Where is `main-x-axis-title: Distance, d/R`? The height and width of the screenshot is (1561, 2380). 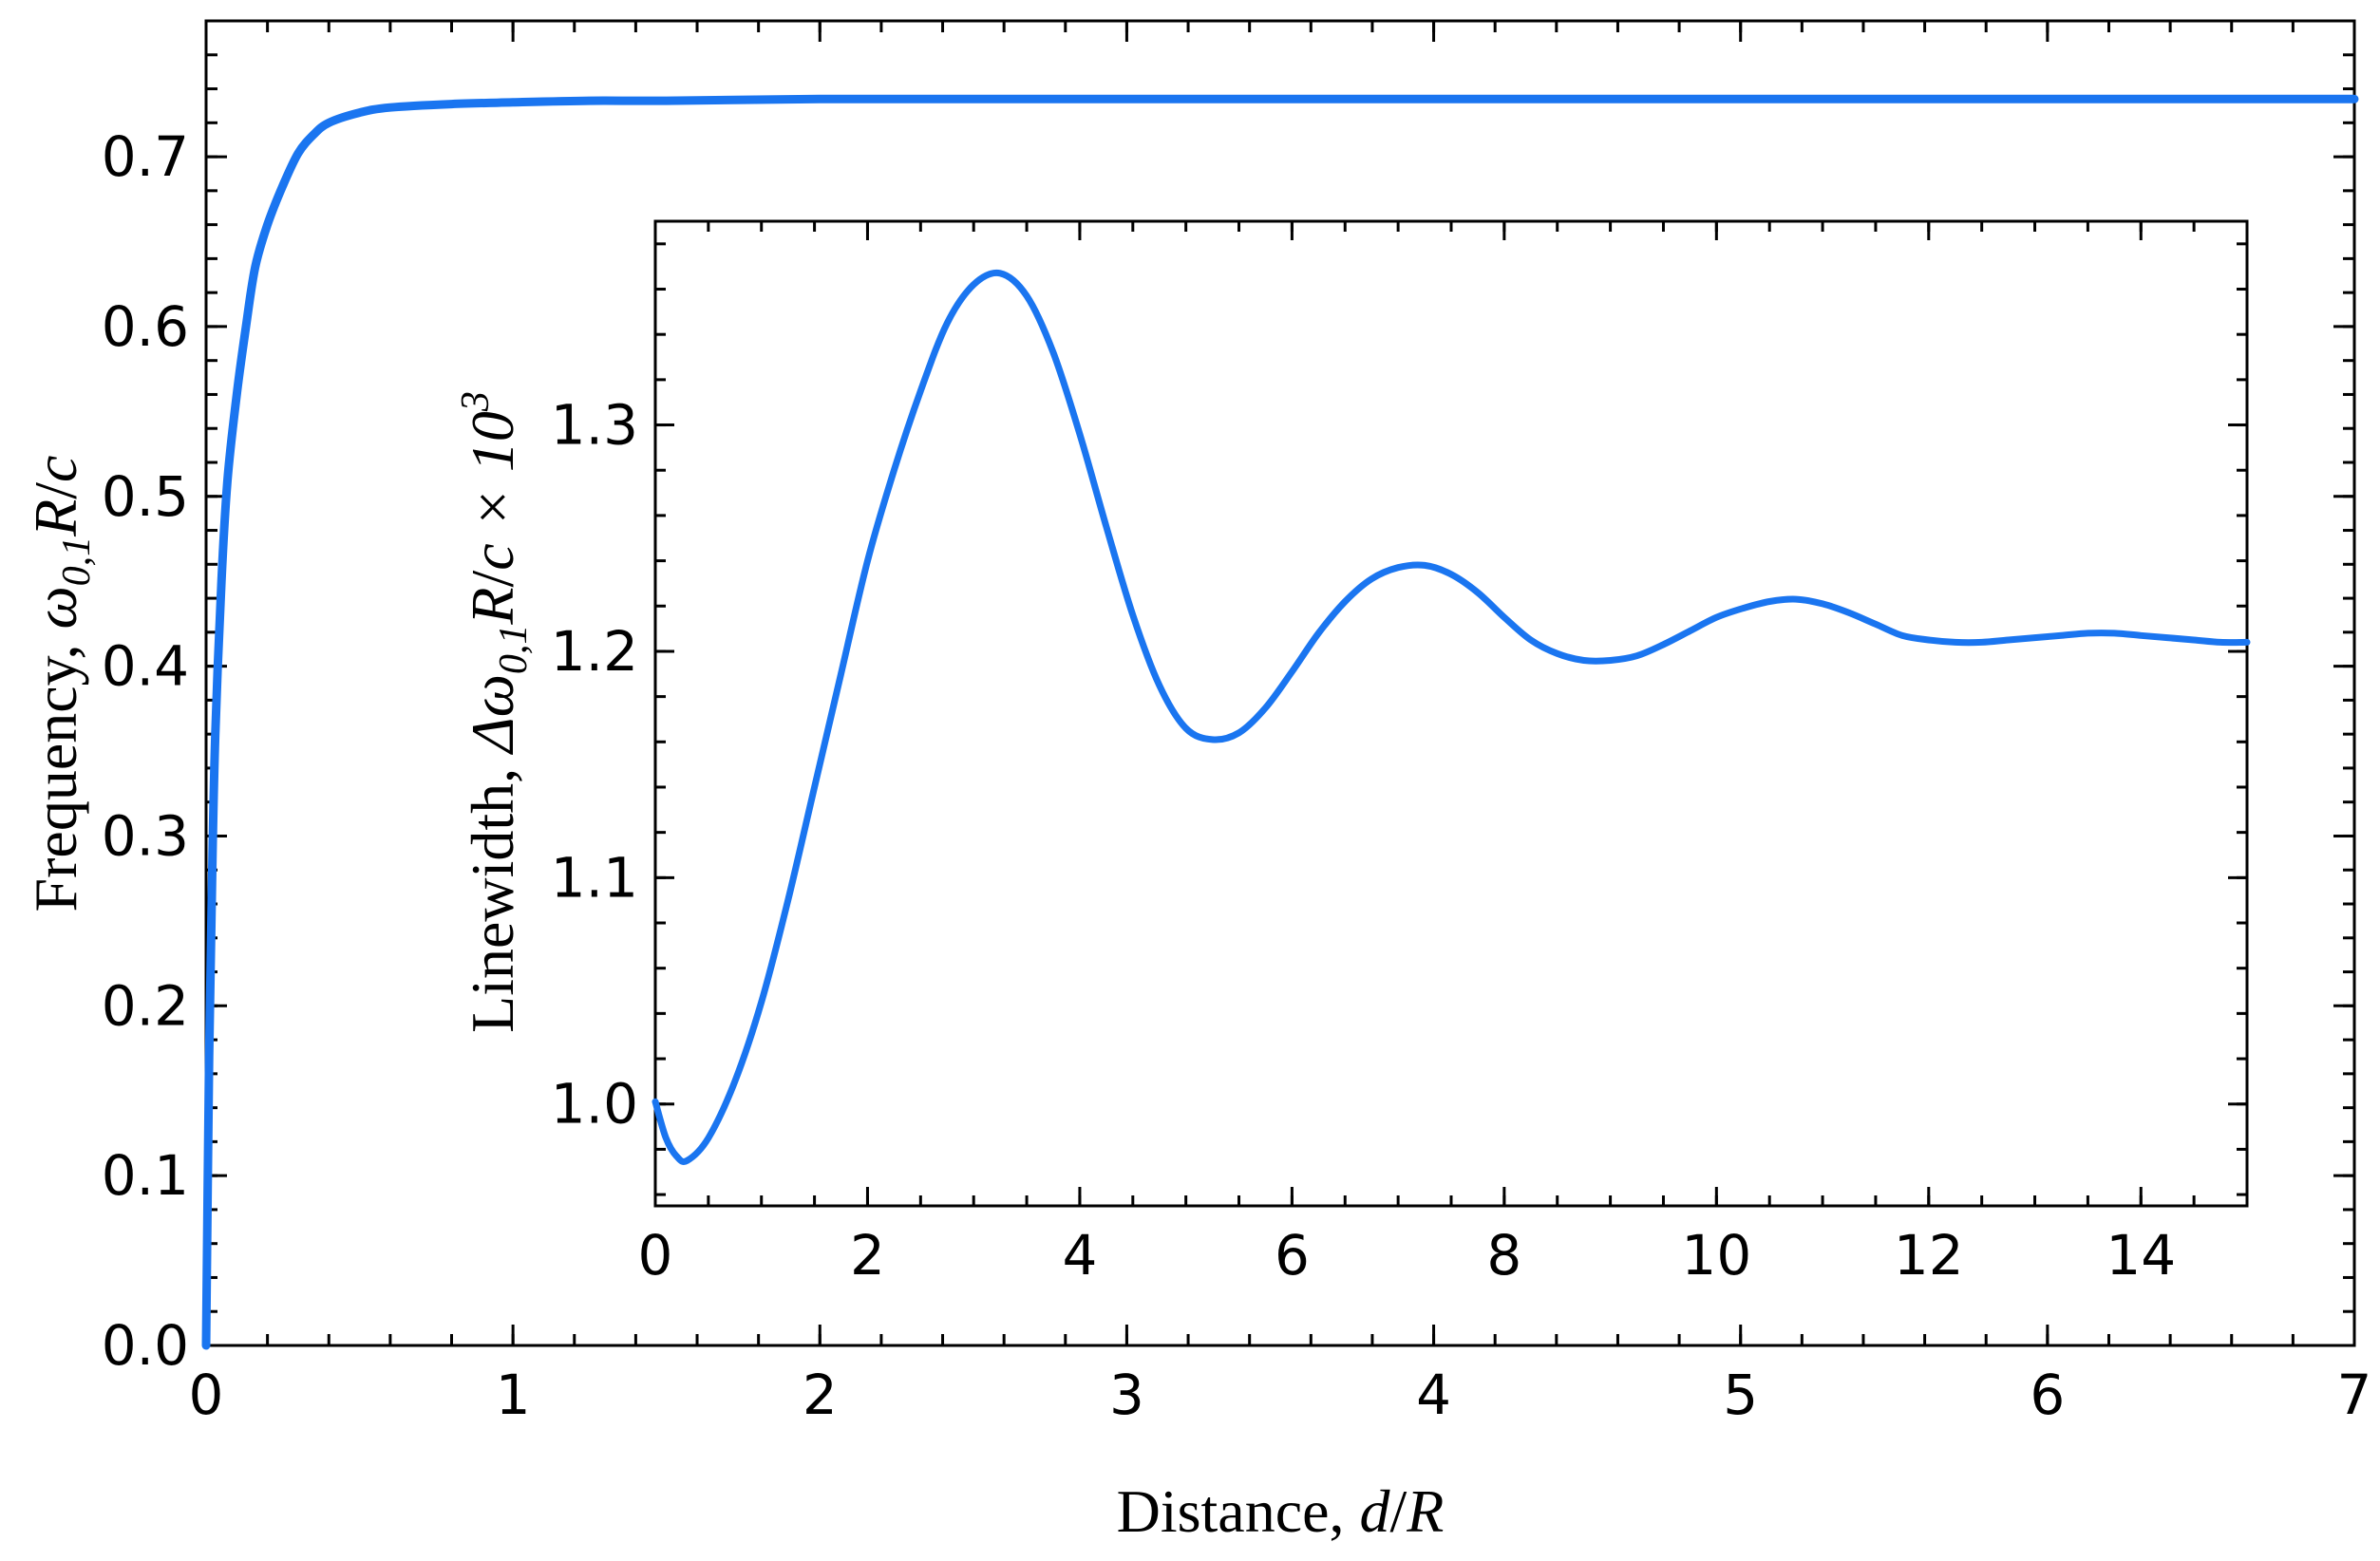
main-x-axis-title: Distance, d/R is located at coordinates (1281, 1511).